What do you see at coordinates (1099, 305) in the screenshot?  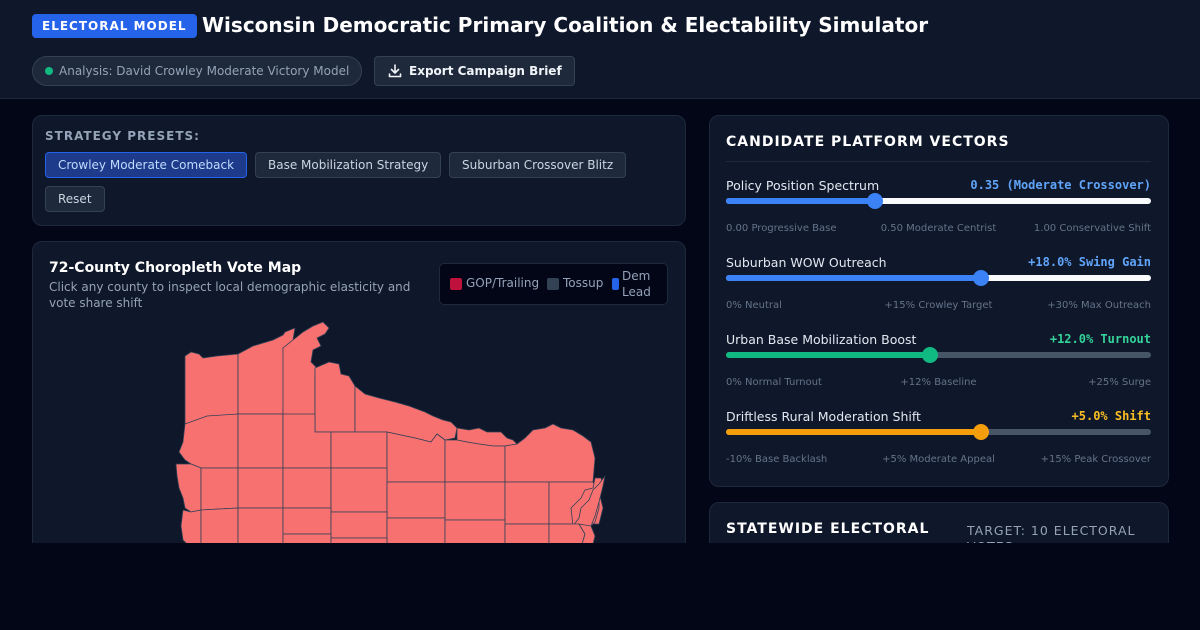 I see `slider-tick-label: +30% Max Outreach` at bounding box center [1099, 305].